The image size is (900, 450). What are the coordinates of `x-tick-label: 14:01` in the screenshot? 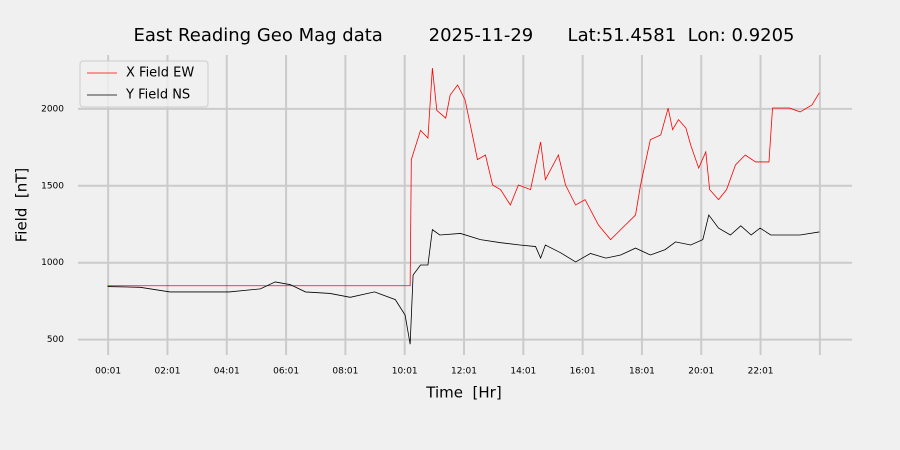 It's located at (523, 372).